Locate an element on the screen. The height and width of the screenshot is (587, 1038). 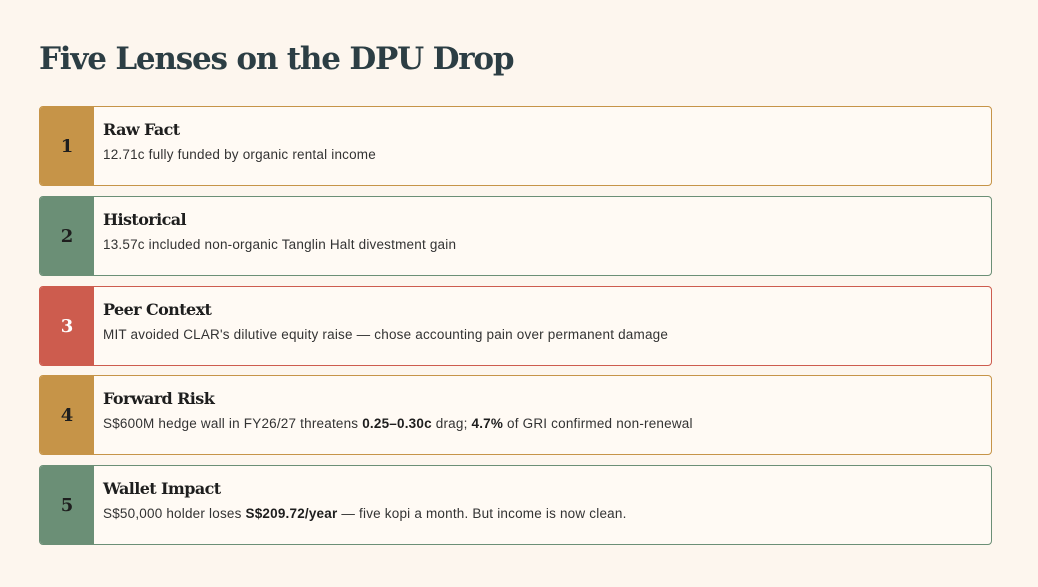
lens-heading: Wallet Impact is located at coordinates (162, 488).